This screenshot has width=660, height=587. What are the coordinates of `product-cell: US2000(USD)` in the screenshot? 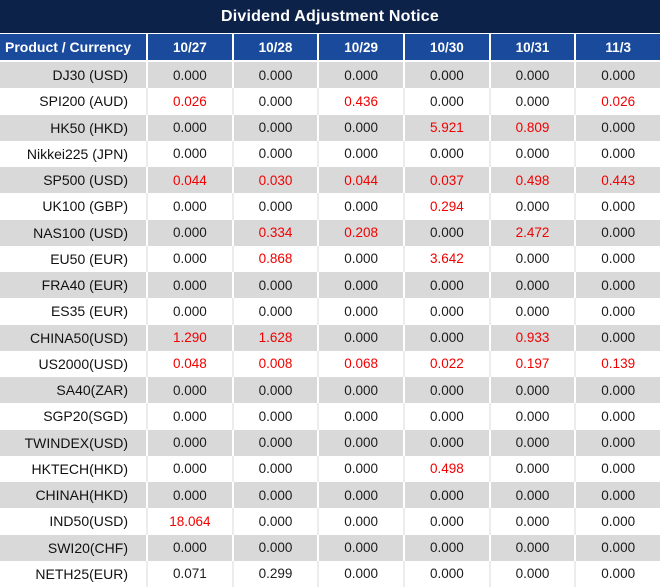 It's located at (74, 363).